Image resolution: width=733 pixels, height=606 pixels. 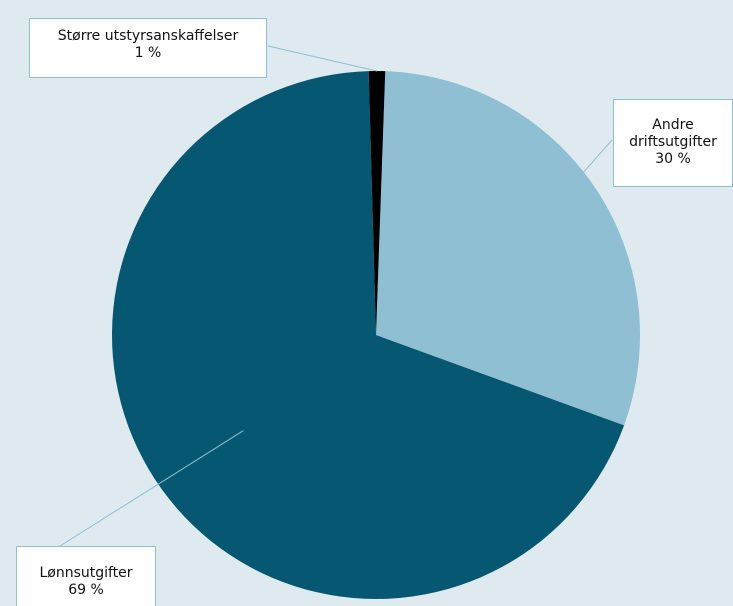 What do you see at coordinates (86, 590) in the screenshot?
I see `slice-label-percent: 69 %` at bounding box center [86, 590].